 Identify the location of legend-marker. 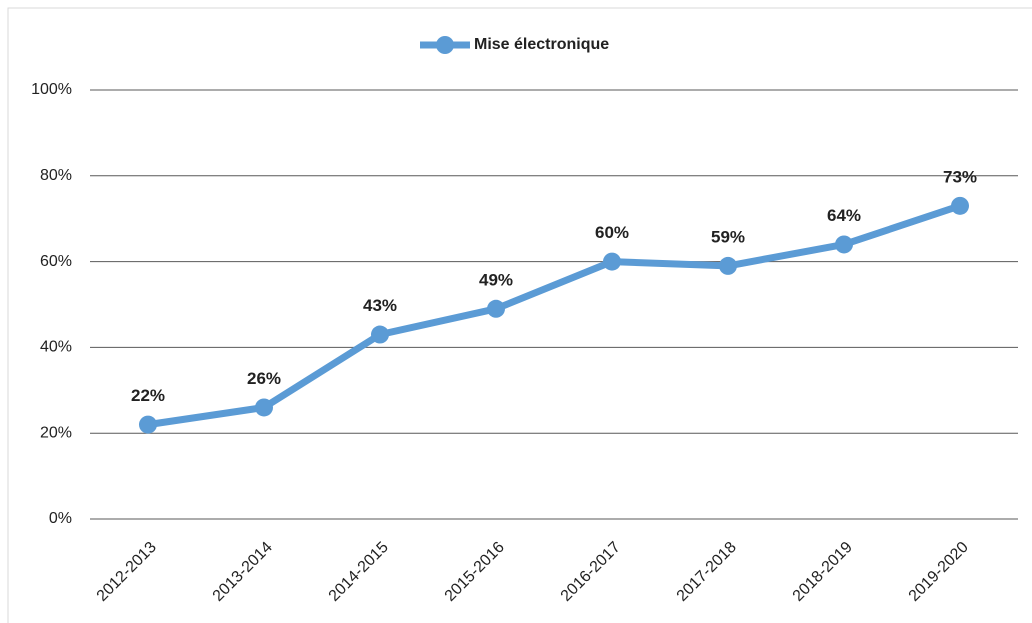
(445, 45).